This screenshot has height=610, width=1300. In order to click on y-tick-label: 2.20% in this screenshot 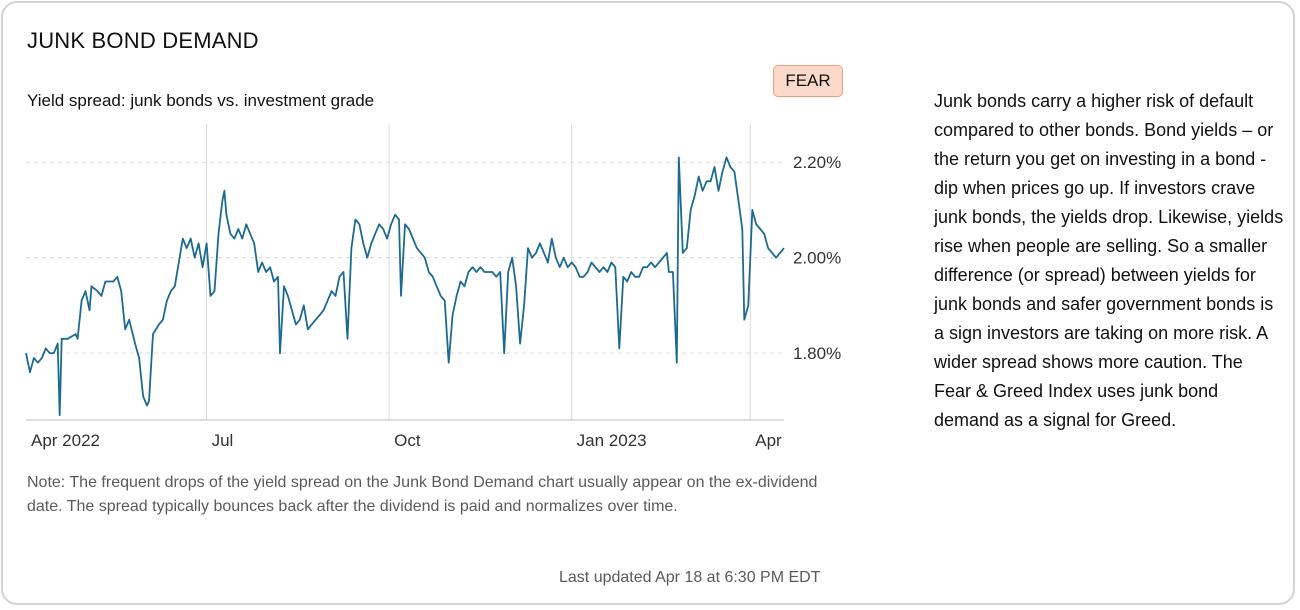, I will do `click(817, 162)`.